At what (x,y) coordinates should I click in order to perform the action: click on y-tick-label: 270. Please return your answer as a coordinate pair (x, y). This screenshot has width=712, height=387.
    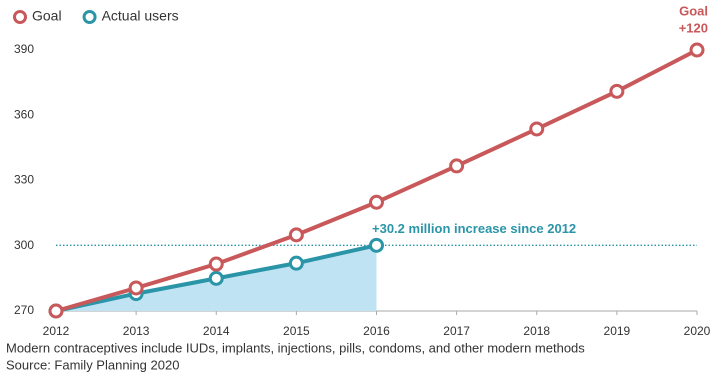
    Looking at the image, I should click on (24, 310).